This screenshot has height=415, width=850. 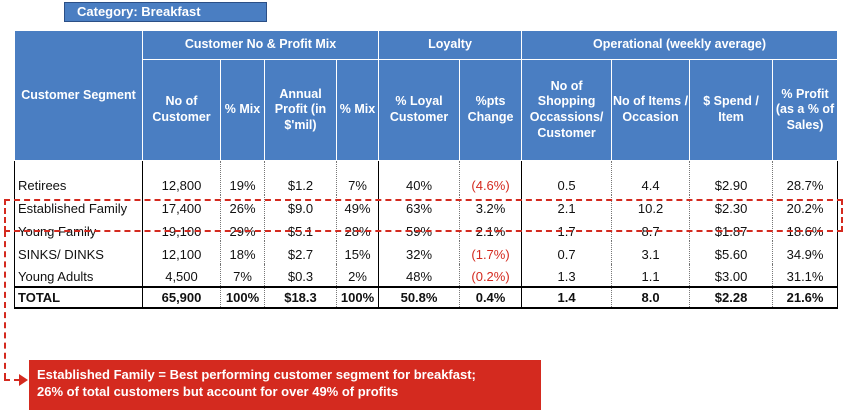 I want to click on table-cell: (1.7%), so click(x=490, y=252).